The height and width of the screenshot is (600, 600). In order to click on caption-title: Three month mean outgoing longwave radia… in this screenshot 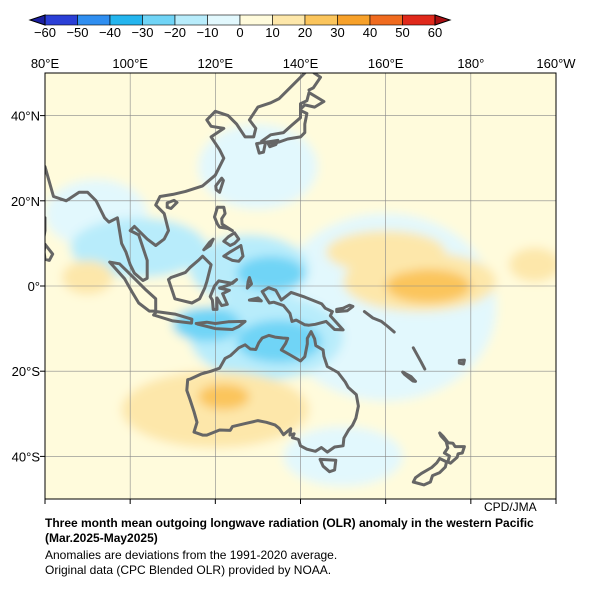, I will do `click(289, 523)`.